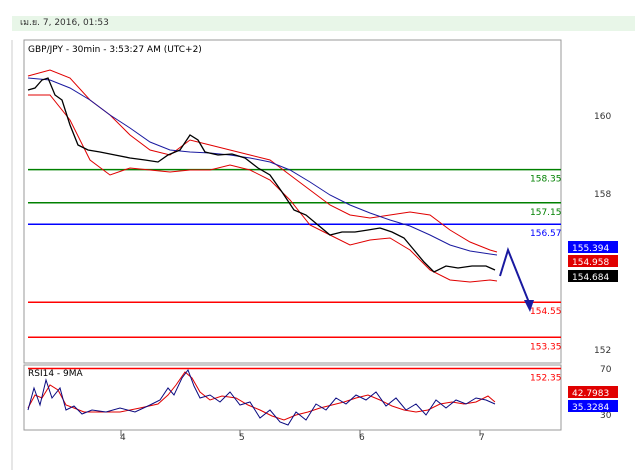 The width and height of the screenshot is (635, 470). I want to click on forecast-arrow, so click(515, 276).